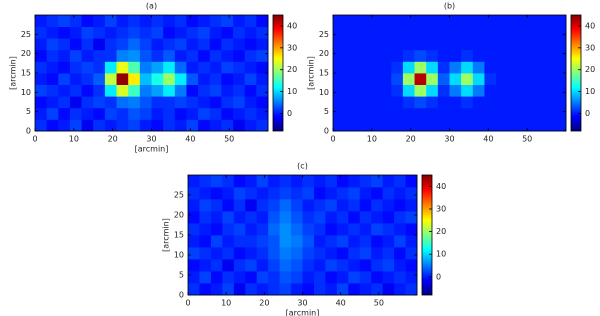  I want to click on colorbar-tick-label: 0, so click(289, 113).